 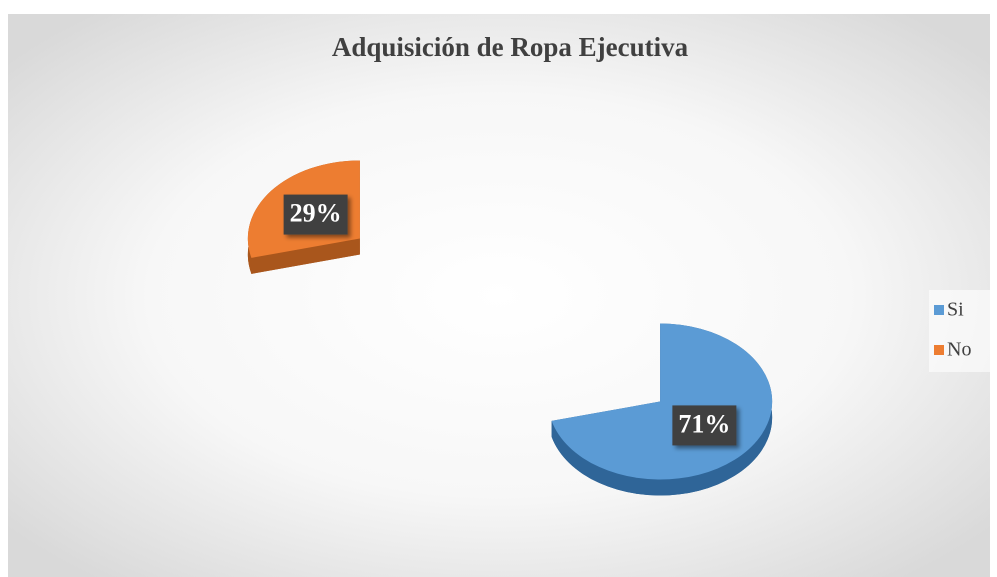 I want to click on data-label: 29%, so click(x=316, y=213).